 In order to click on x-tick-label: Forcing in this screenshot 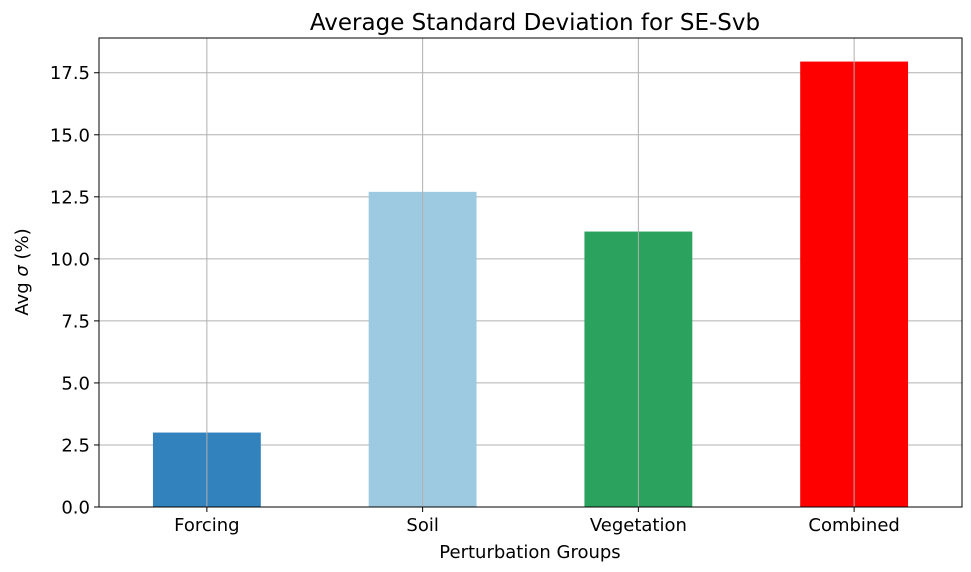, I will do `click(206, 525)`.